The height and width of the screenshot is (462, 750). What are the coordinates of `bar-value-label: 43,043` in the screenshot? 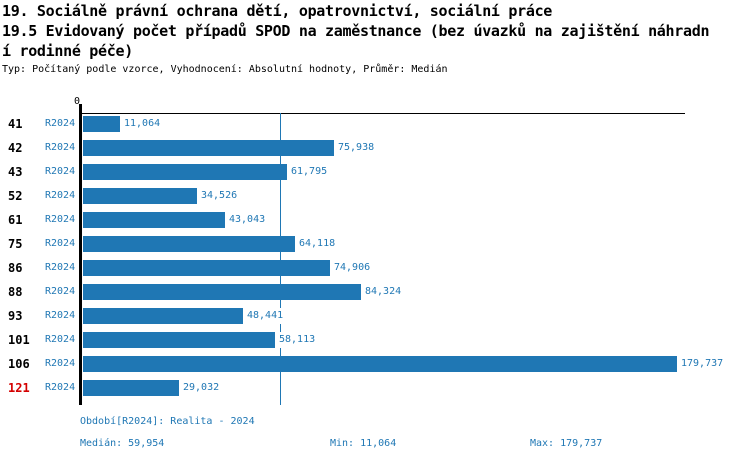 It's located at (247, 220).